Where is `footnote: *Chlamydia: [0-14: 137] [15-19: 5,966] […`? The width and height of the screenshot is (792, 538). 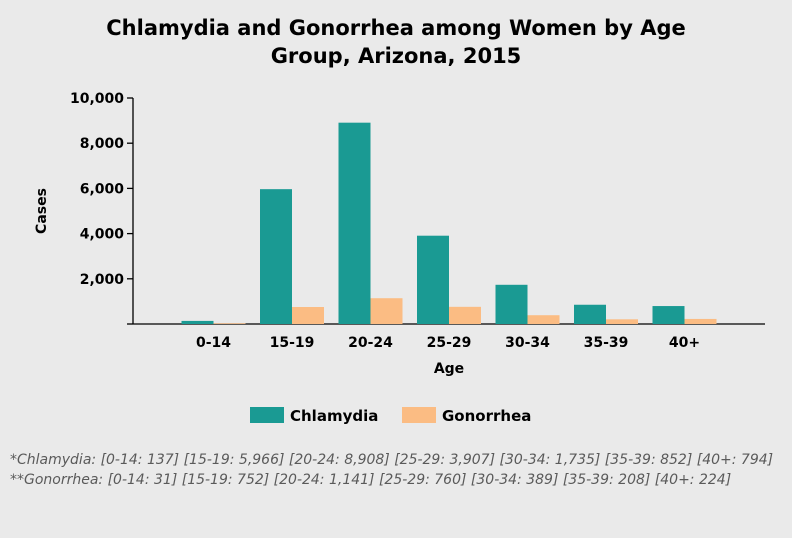 footnote: *Chlamydia: [0-14: 137] [15-19: 5,966] [… is located at coordinates (395, 470).